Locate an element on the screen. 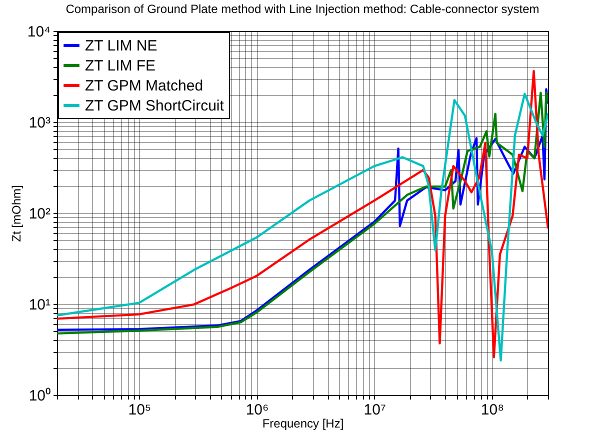 This screenshot has width=613, height=448. x-tick-label: 10⁵ is located at coordinates (140, 410).